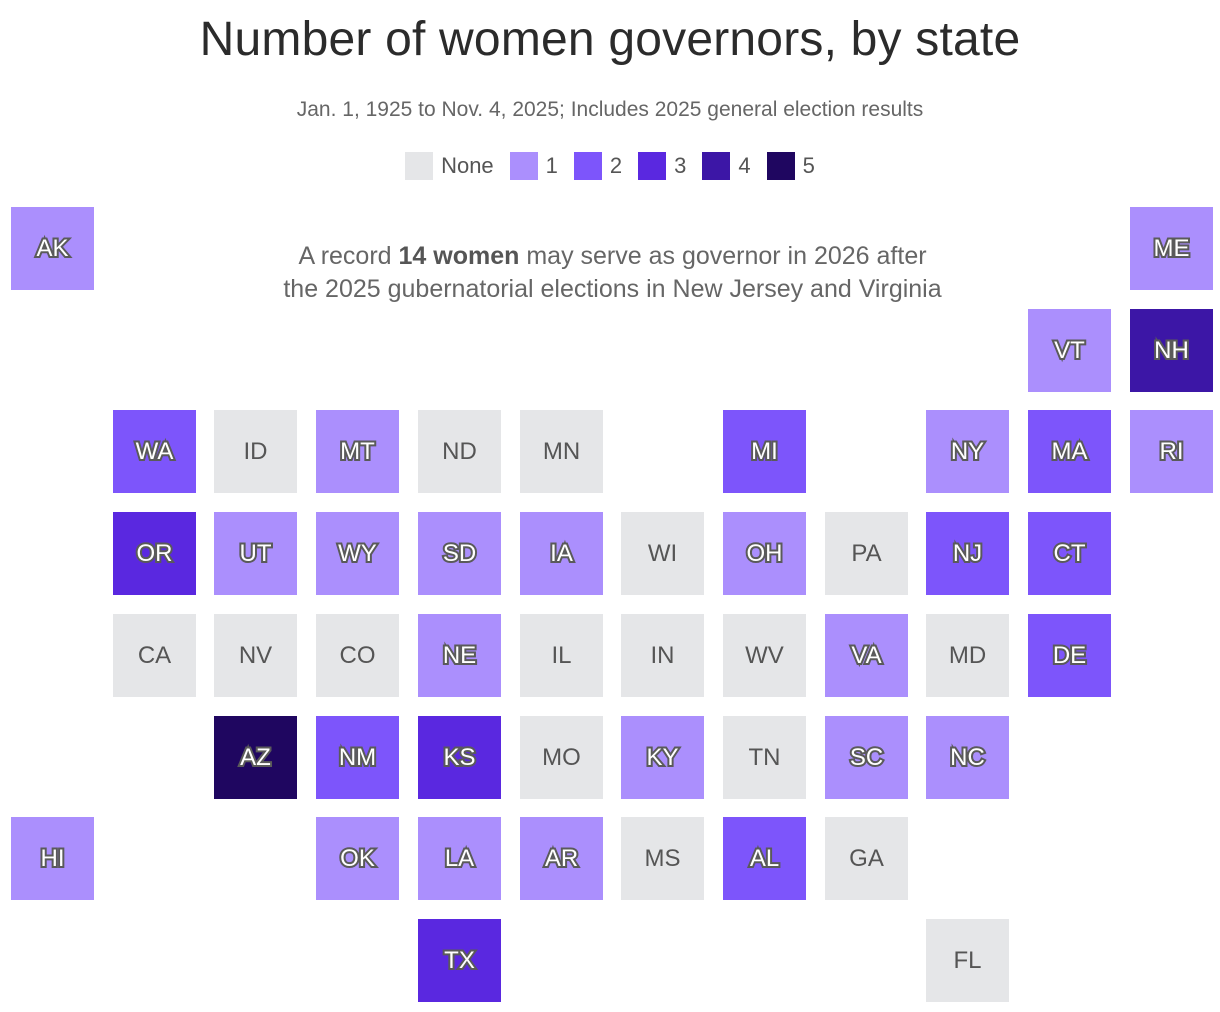 Image resolution: width=1220 pixels, height=1012 pixels. What do you see at coordinates (357, 858) in the screenshot?
I see `state-tile-ok: OK` at bounding box center [357, 858].